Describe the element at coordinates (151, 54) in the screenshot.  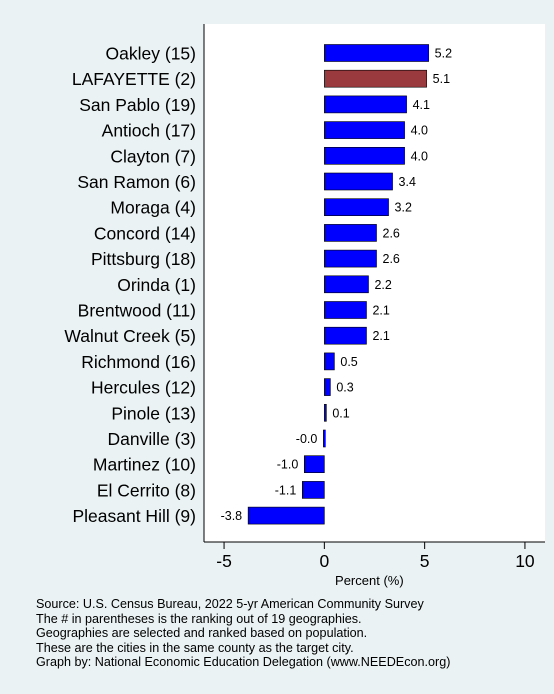
I see `category-label: Oakley (15)` at that location.